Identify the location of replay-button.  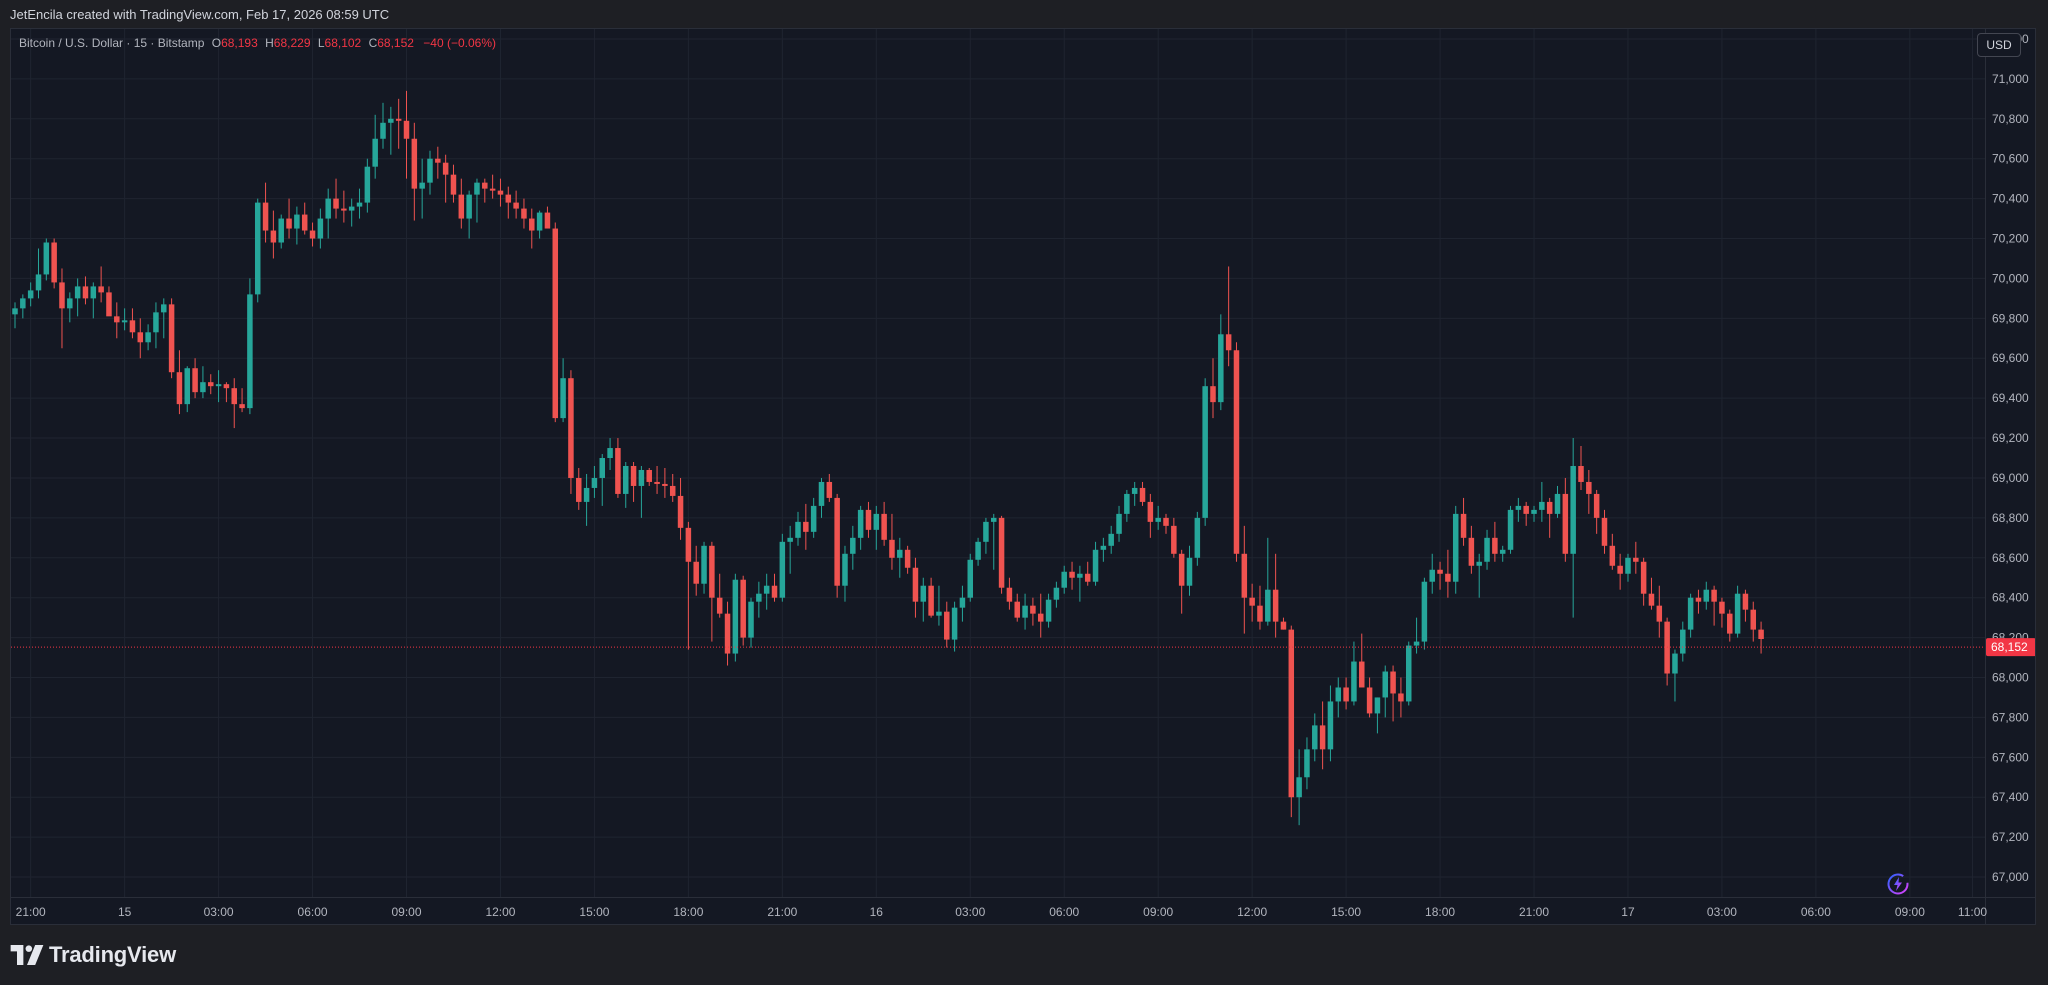
(1898, 884).